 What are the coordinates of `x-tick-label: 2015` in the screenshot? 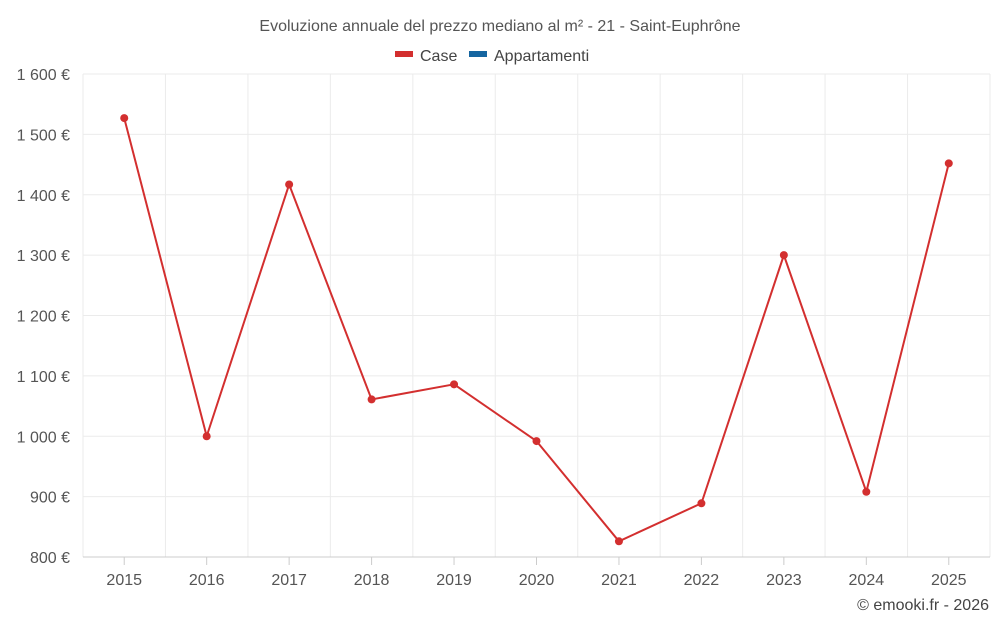 It's located at (124, 580).